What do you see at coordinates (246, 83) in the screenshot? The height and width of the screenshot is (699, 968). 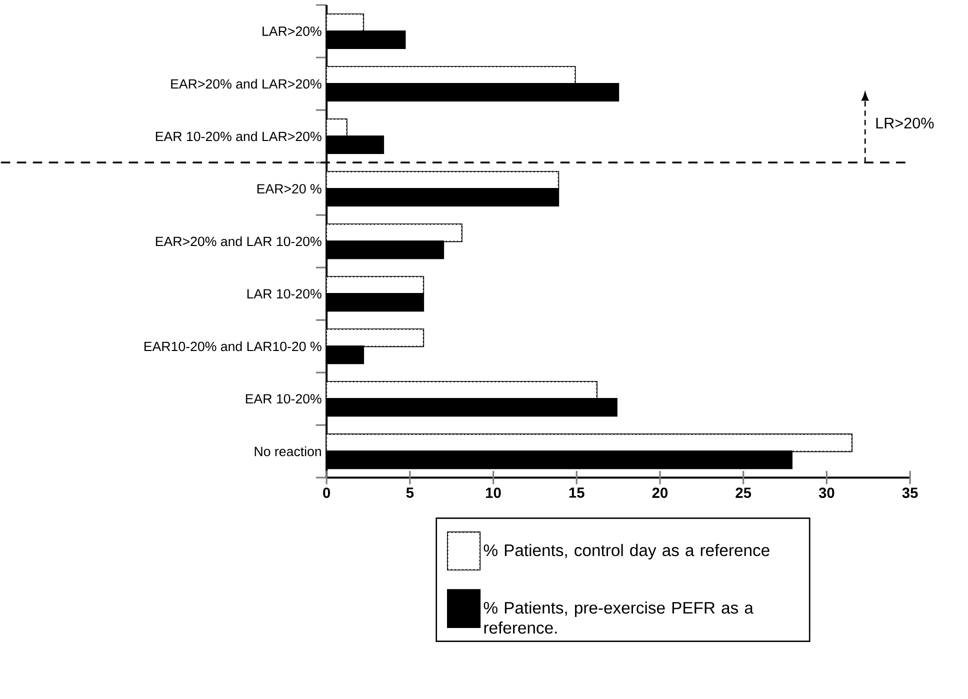 I see `y-tick-label: EAR>20% and LAR>20%` at bounding box center [246, 83].